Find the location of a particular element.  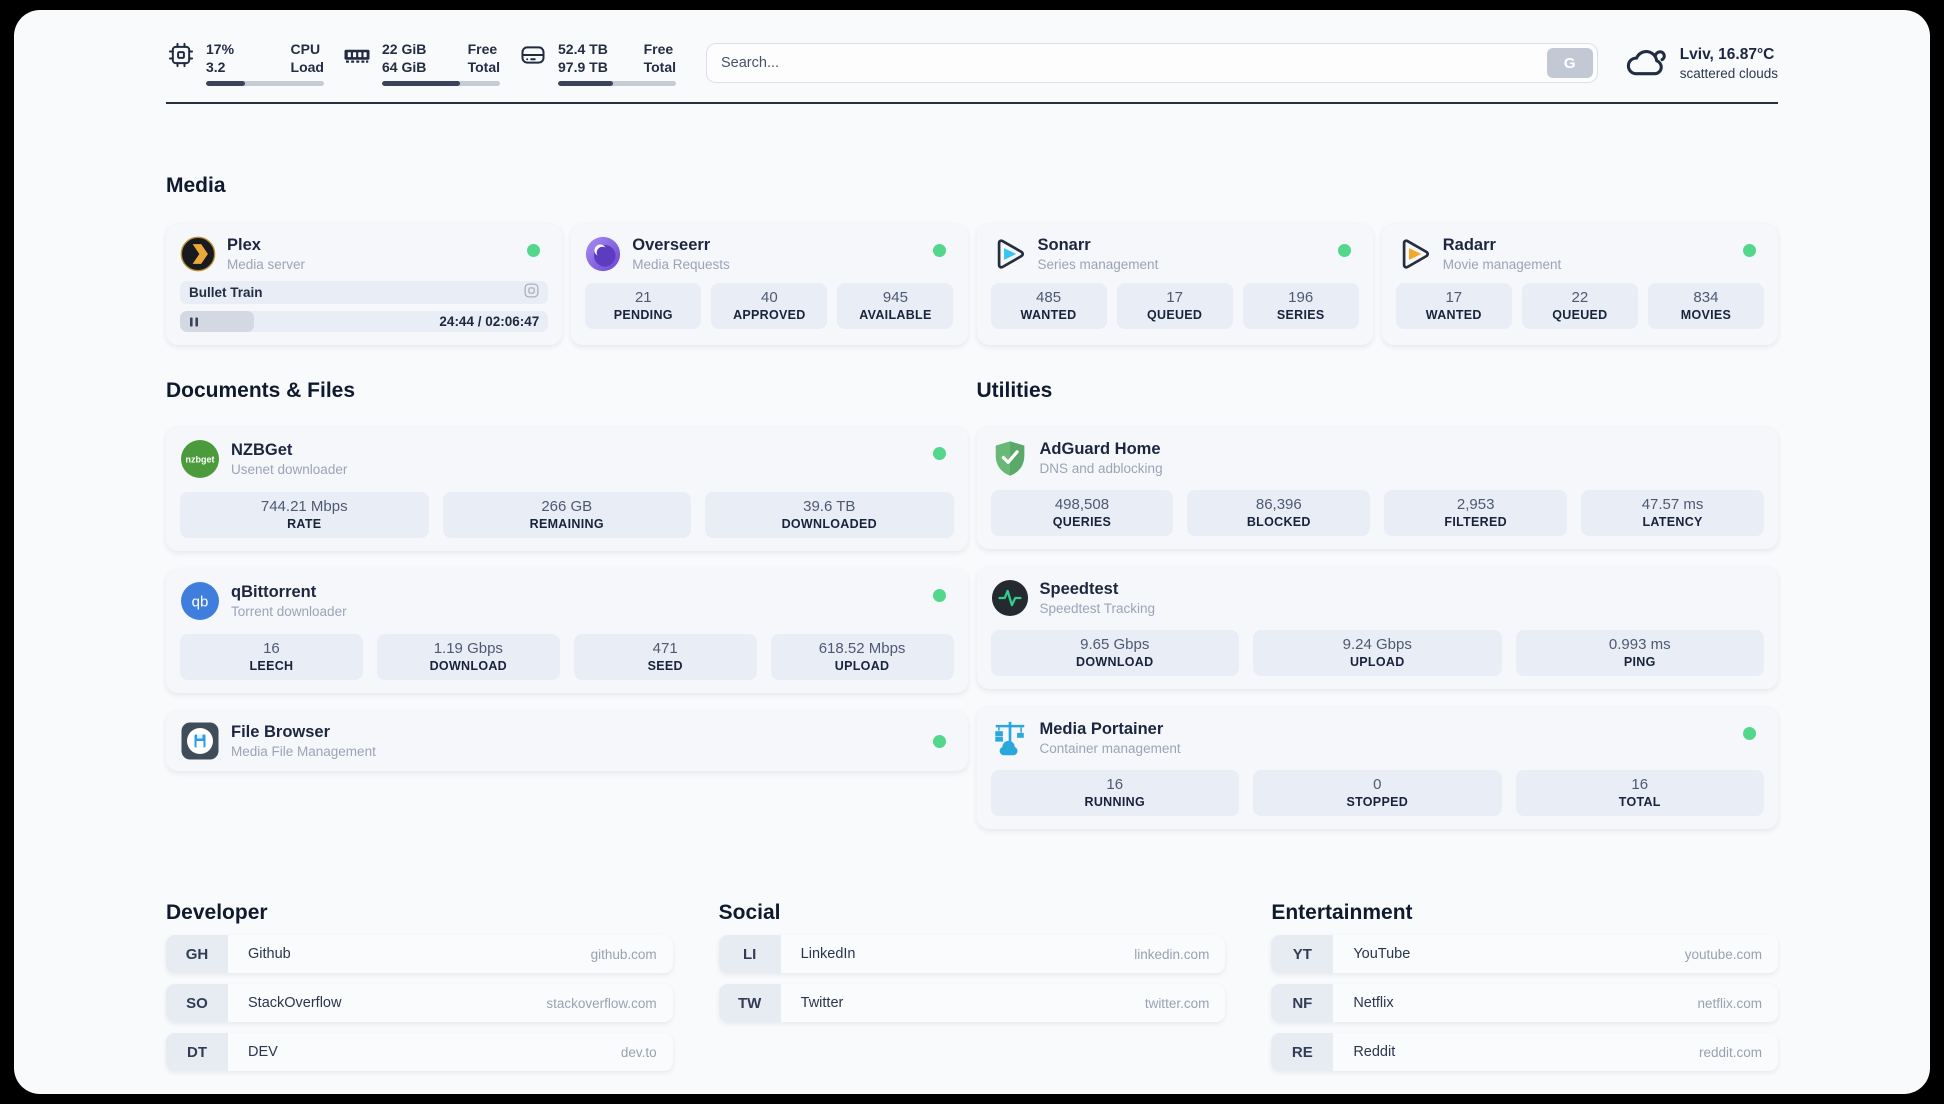

stat-upload: 618.52 Mbps UPLOAD is located at coordinates (862, 657).